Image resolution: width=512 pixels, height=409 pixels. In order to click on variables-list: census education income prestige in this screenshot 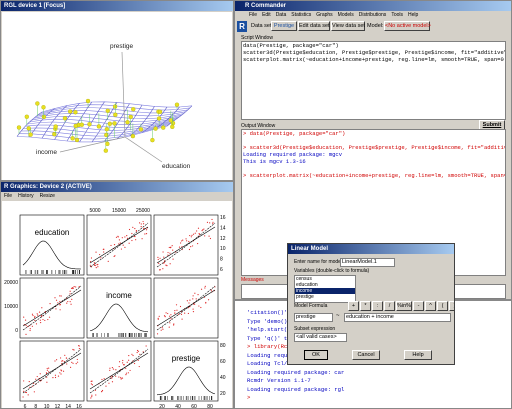, I will do `click(325, 289)`.